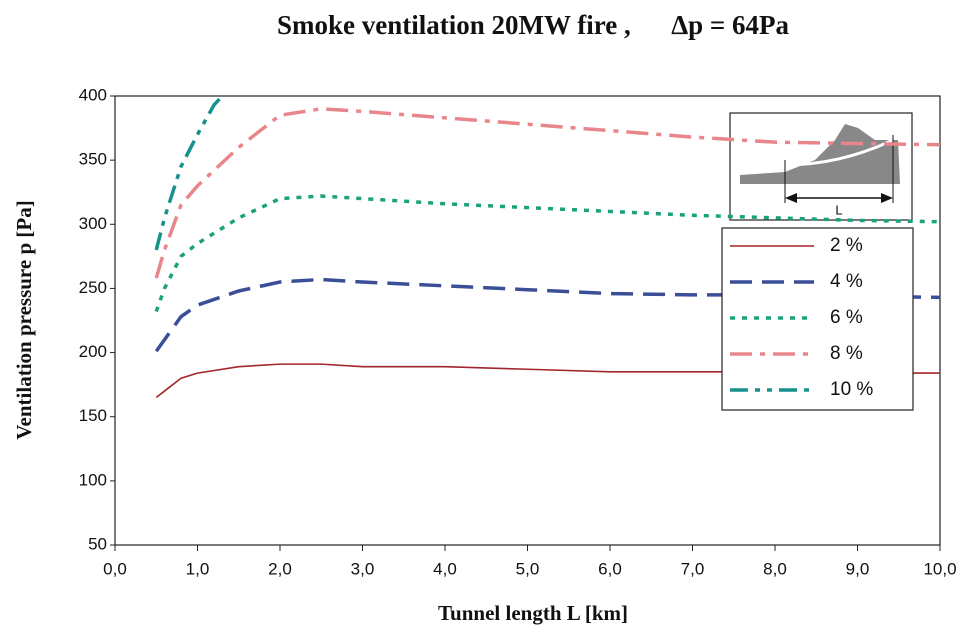  I want to click on x-tick-label: 1,0, so click(198, 568).